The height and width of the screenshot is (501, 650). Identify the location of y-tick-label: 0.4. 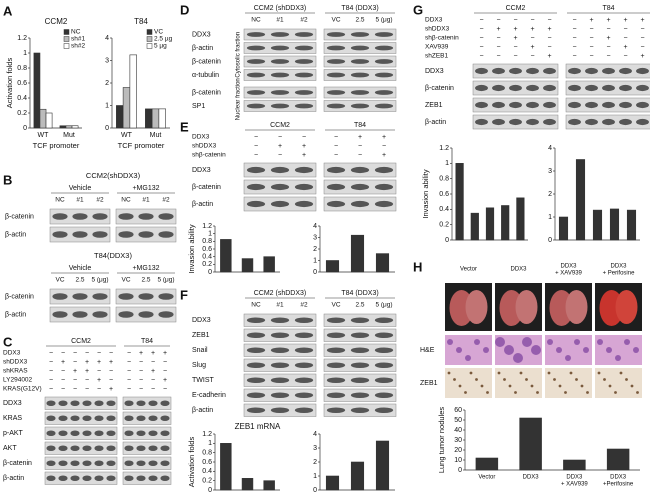
(207, 257).